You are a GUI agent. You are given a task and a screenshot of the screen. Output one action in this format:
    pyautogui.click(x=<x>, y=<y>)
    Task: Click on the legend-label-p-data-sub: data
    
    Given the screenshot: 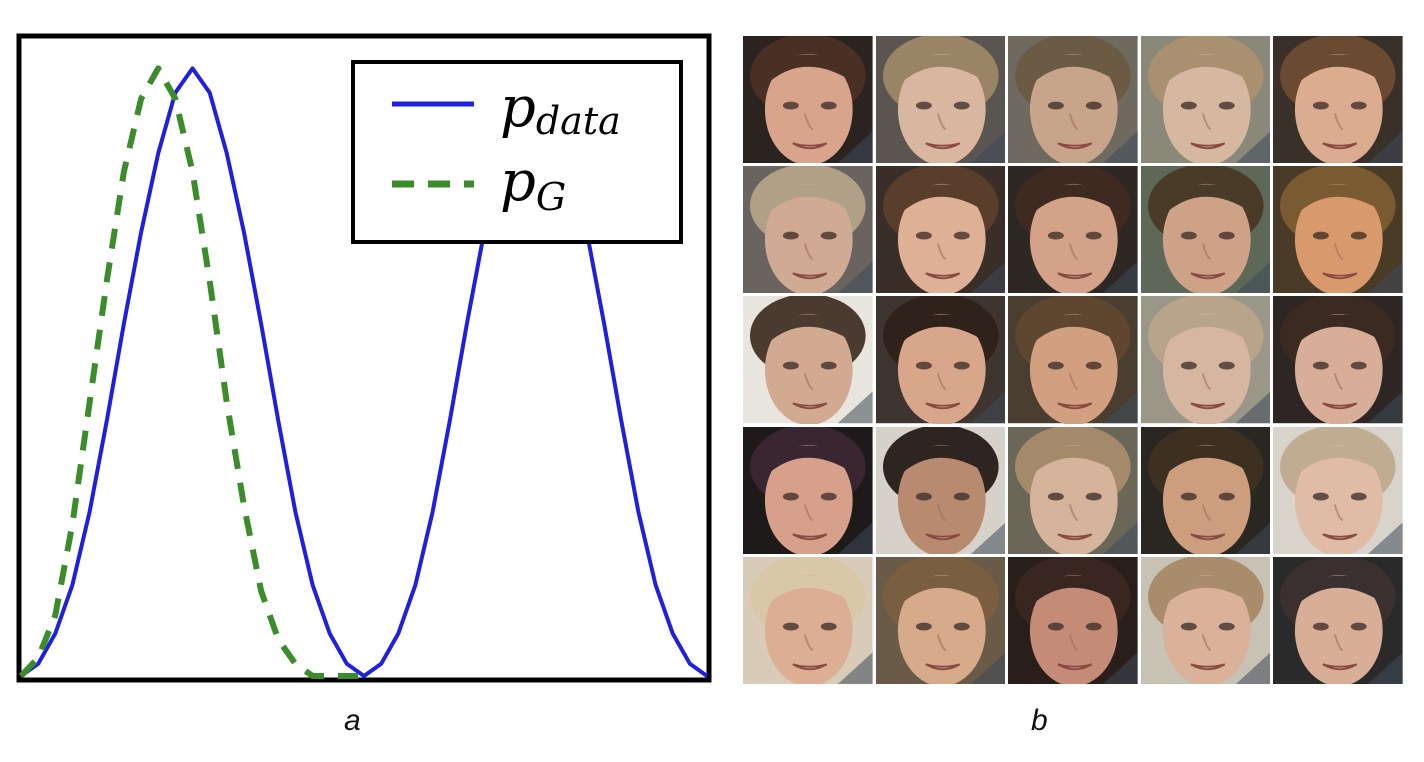 What is the action you would take?
    pyautogui.click(x=578, y=121)
    